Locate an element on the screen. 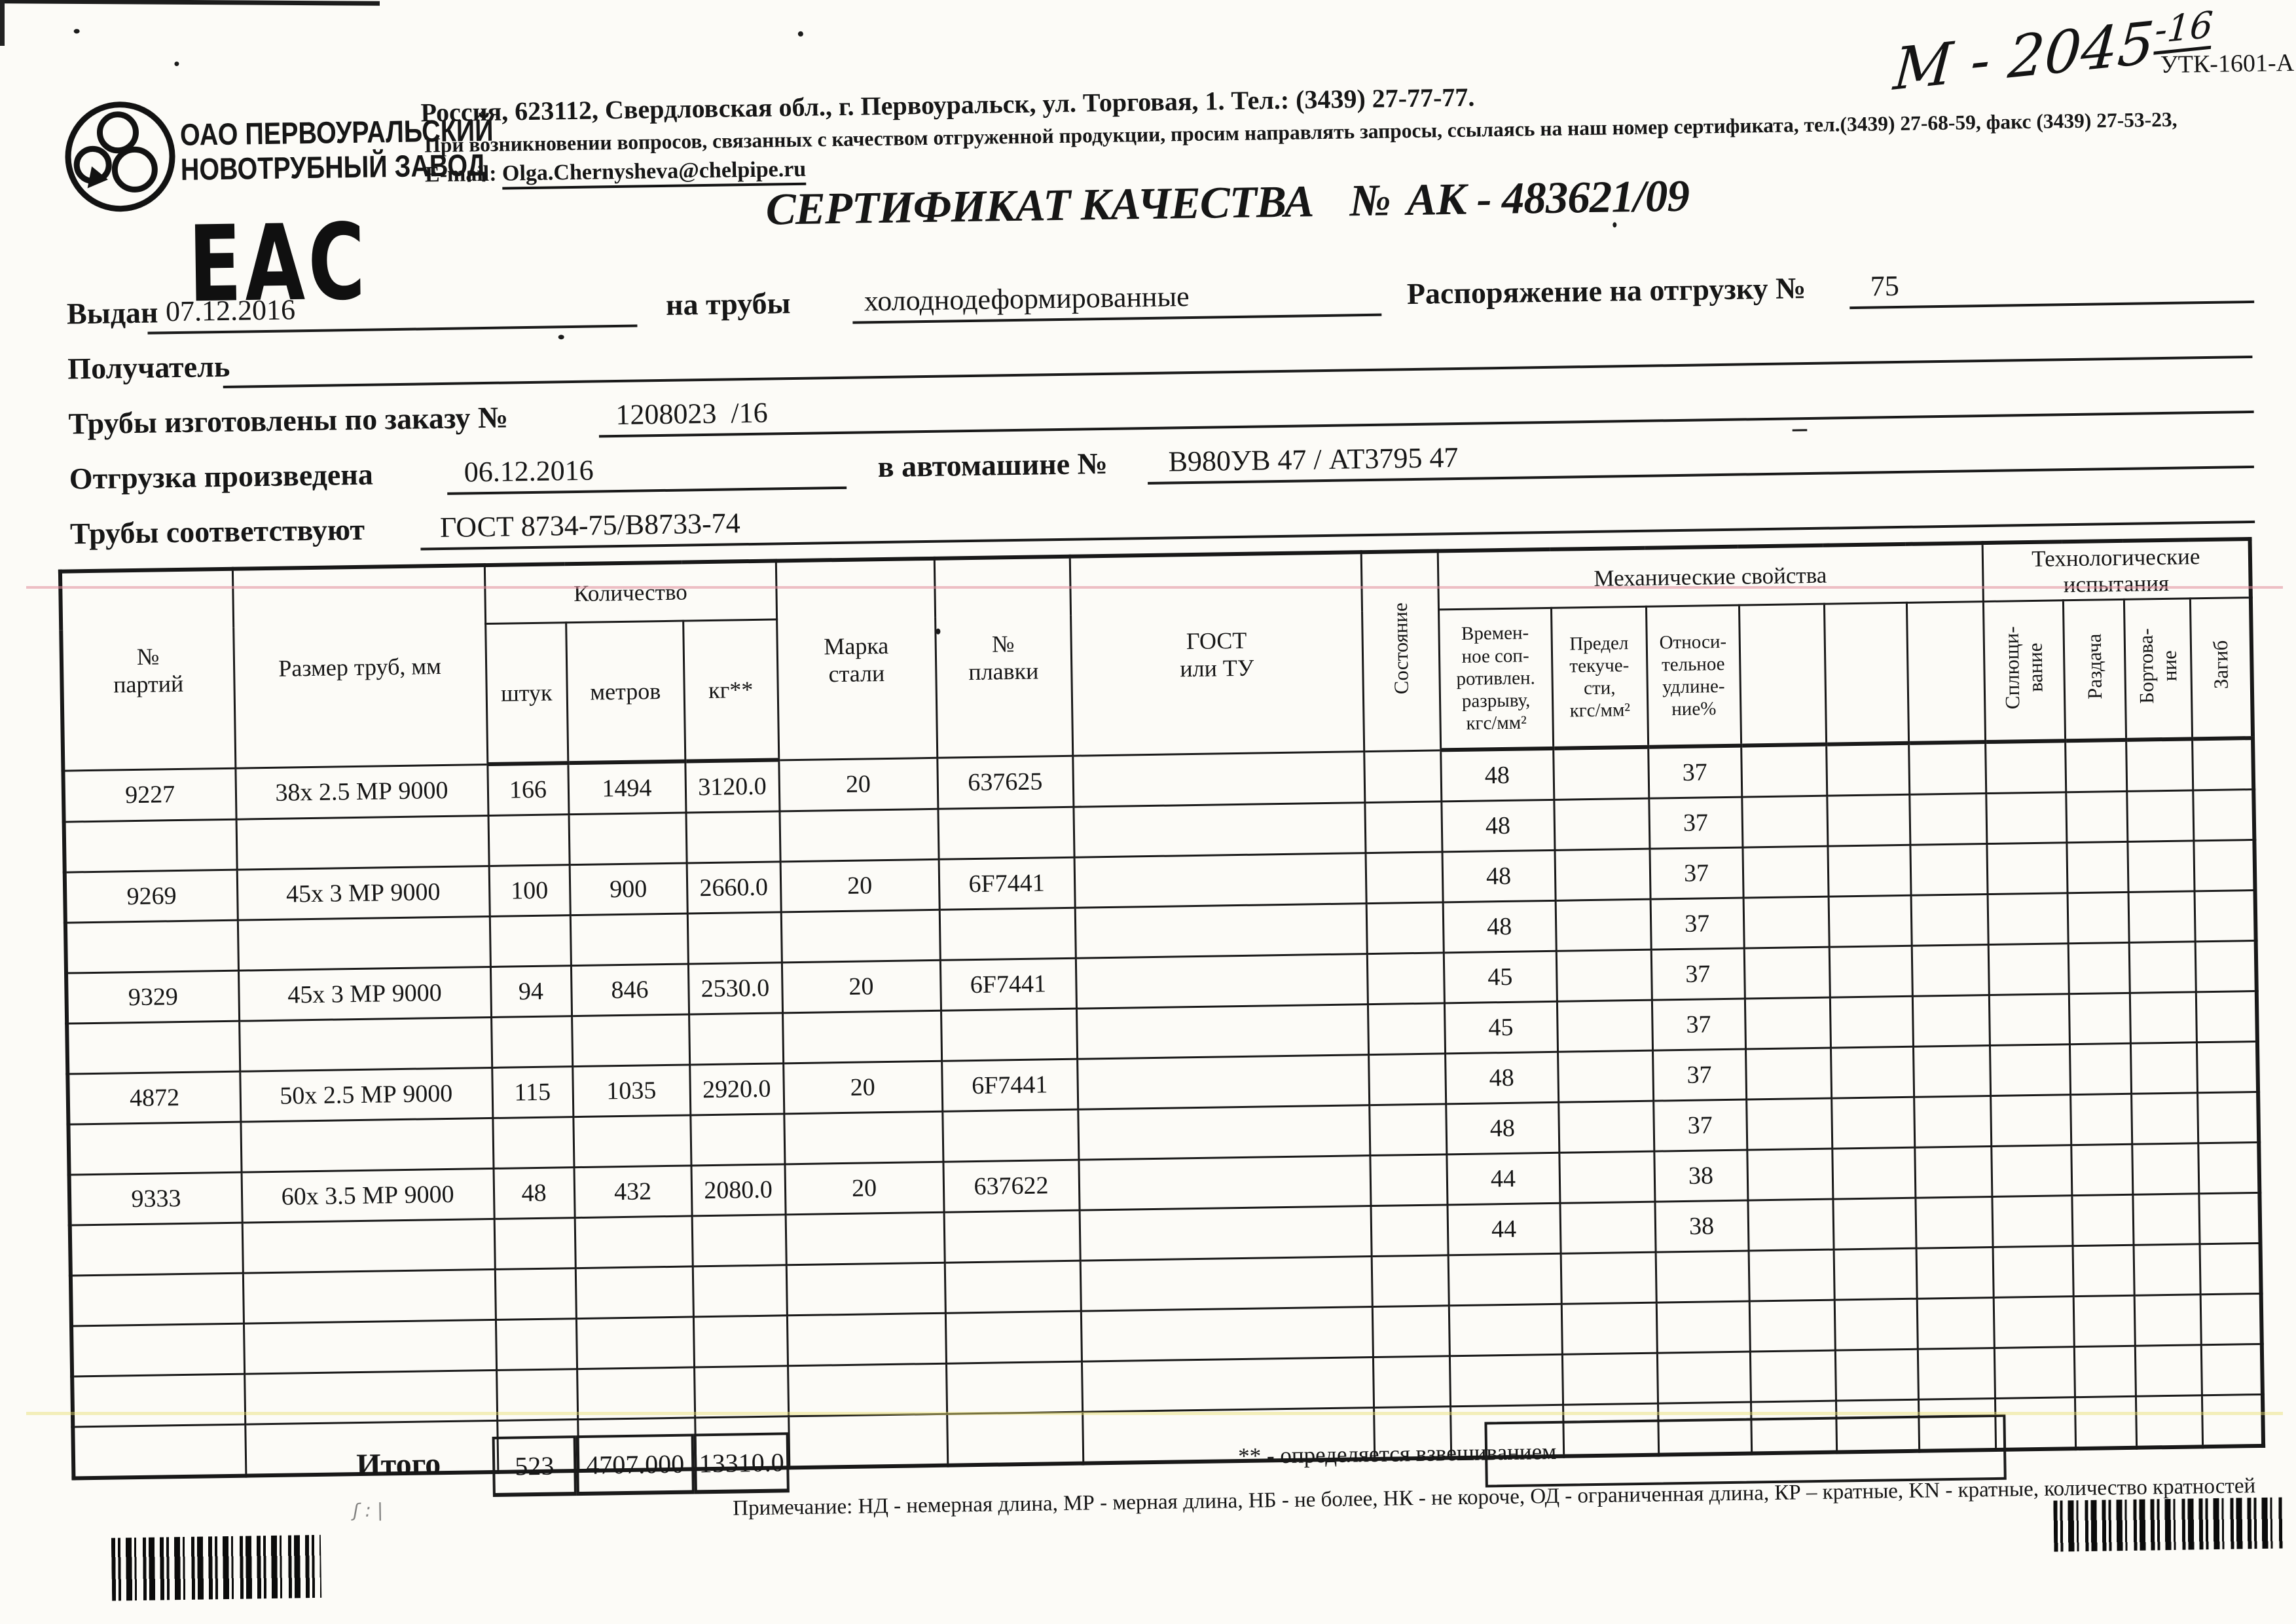  table-cell: 9333 is located at coordinates (155, 1199).